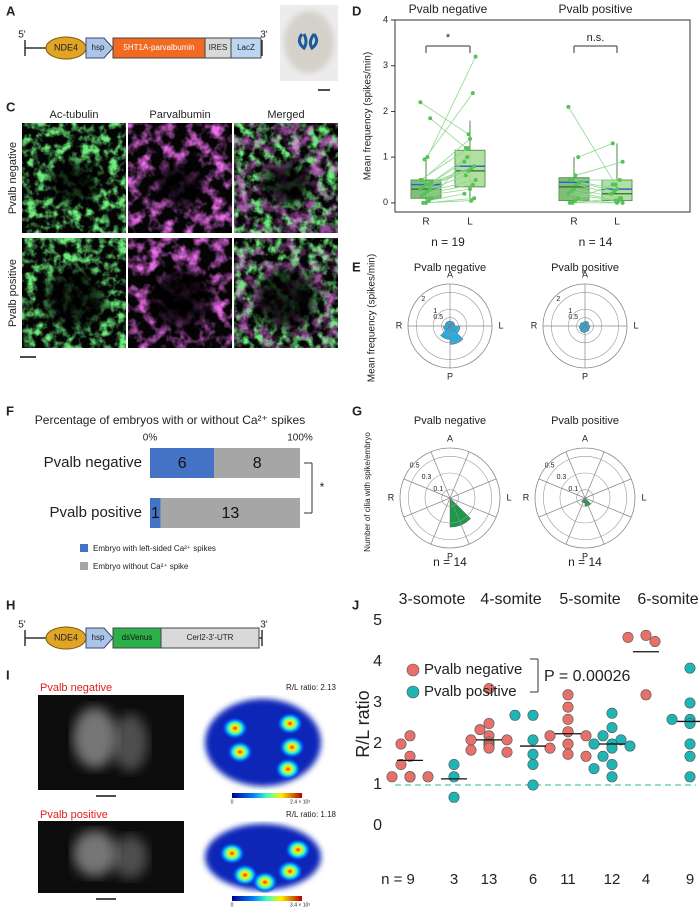 This screenshot has height=908, width=700. I want to click on y-tick-label: 0, so click(385, 202).